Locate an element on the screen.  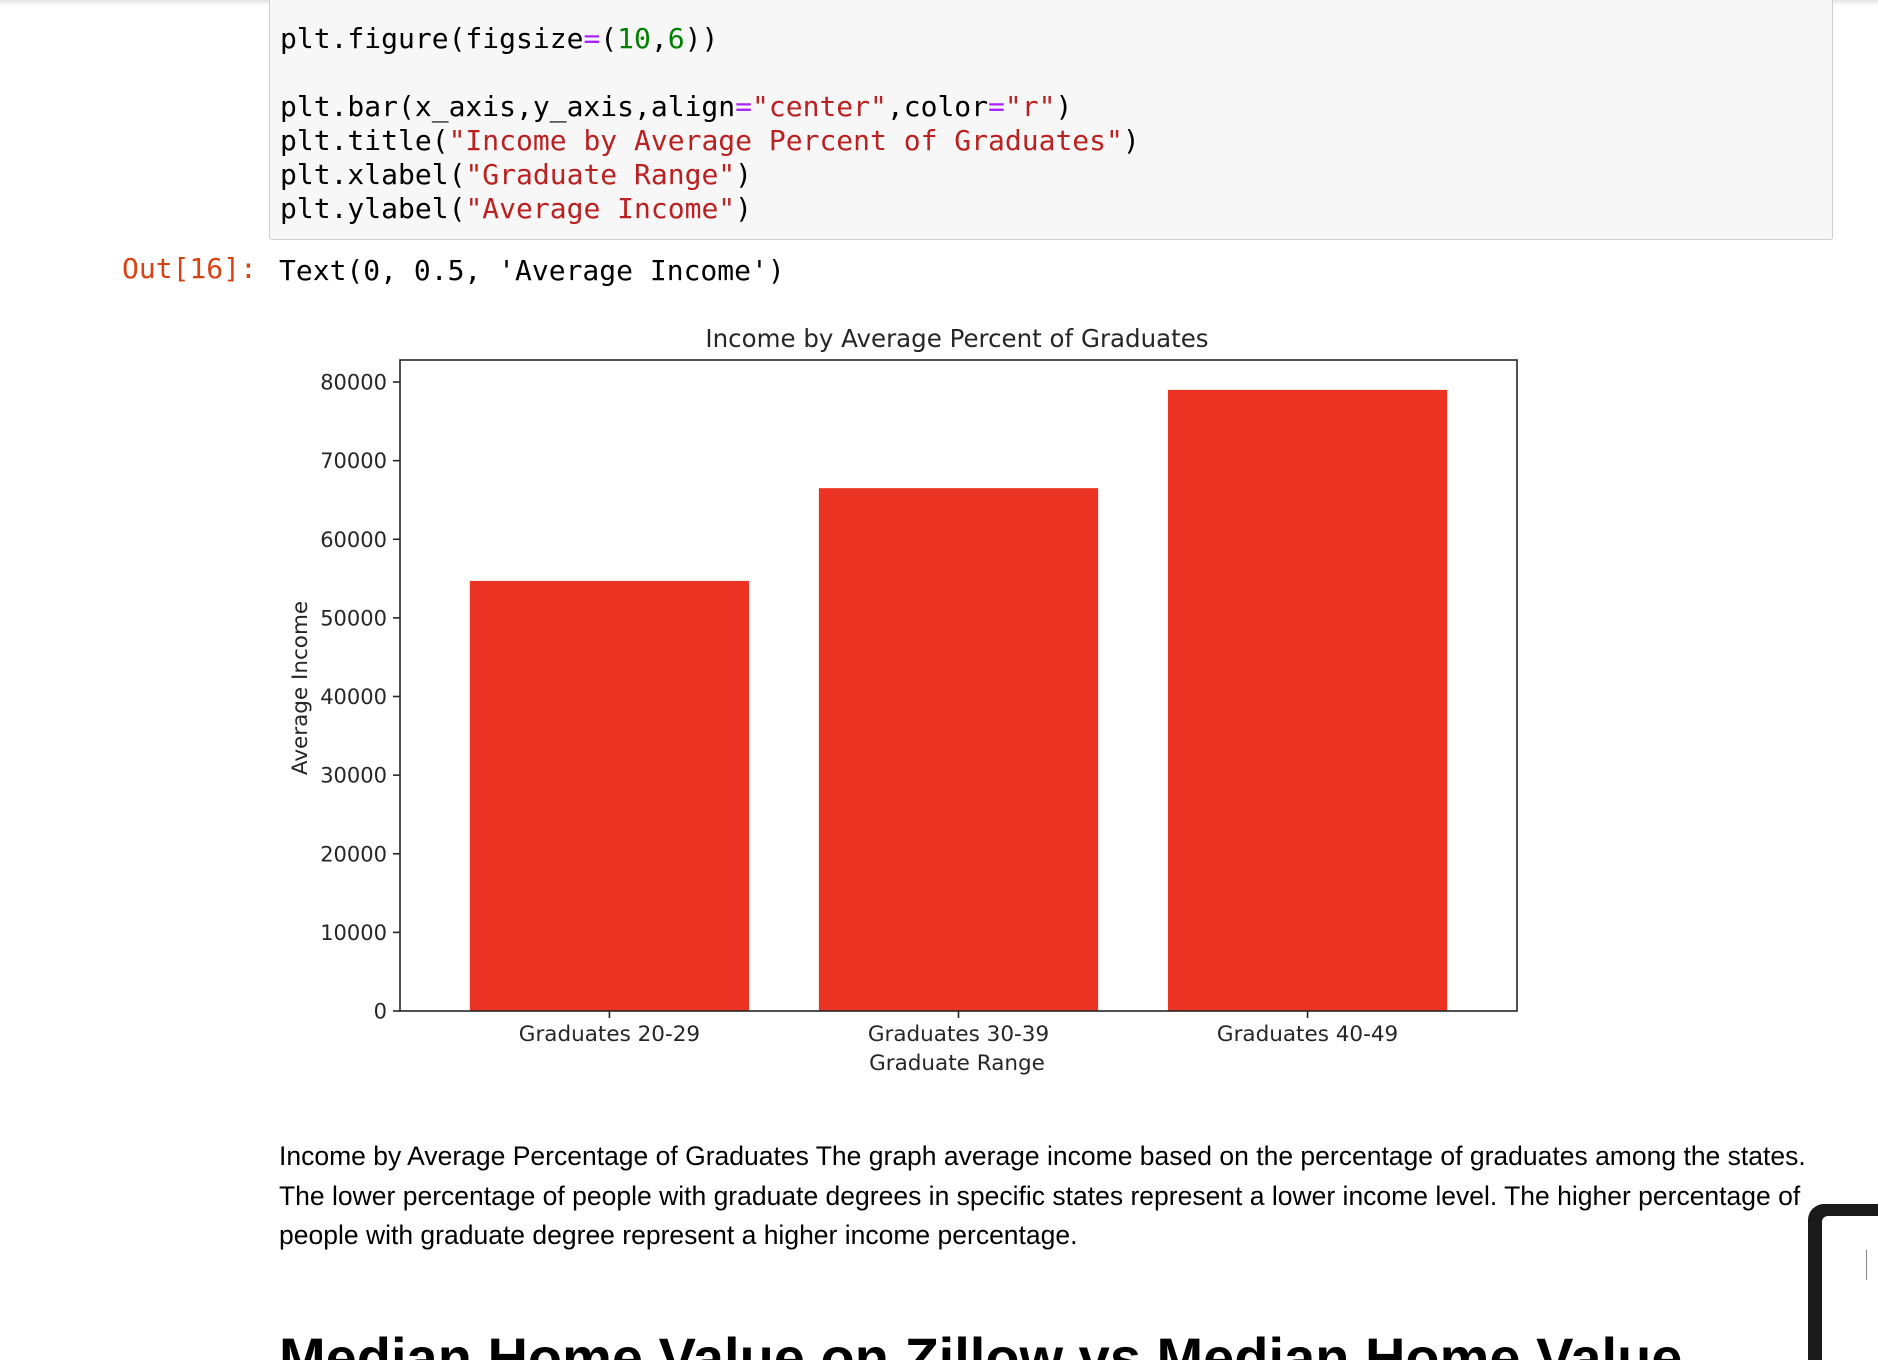
x-axis-label: Graduate Range is located at coordinates (957, 1063).